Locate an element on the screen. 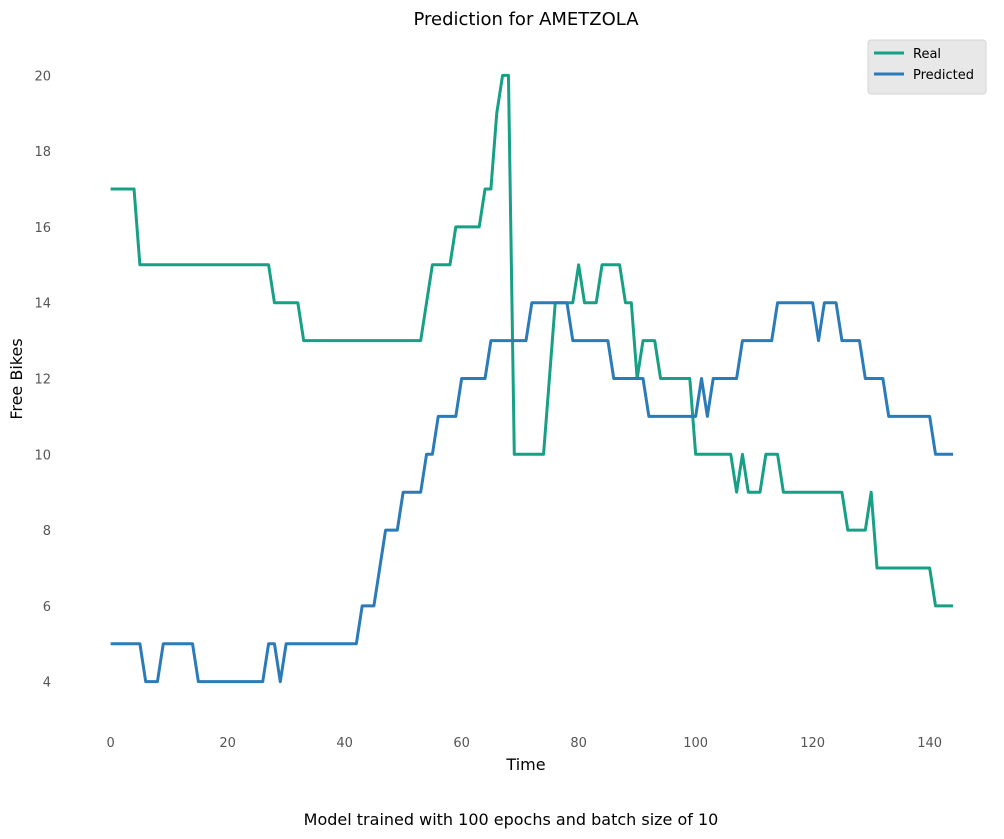  x-tick-label: 80 is located at coordinates (578, 743).